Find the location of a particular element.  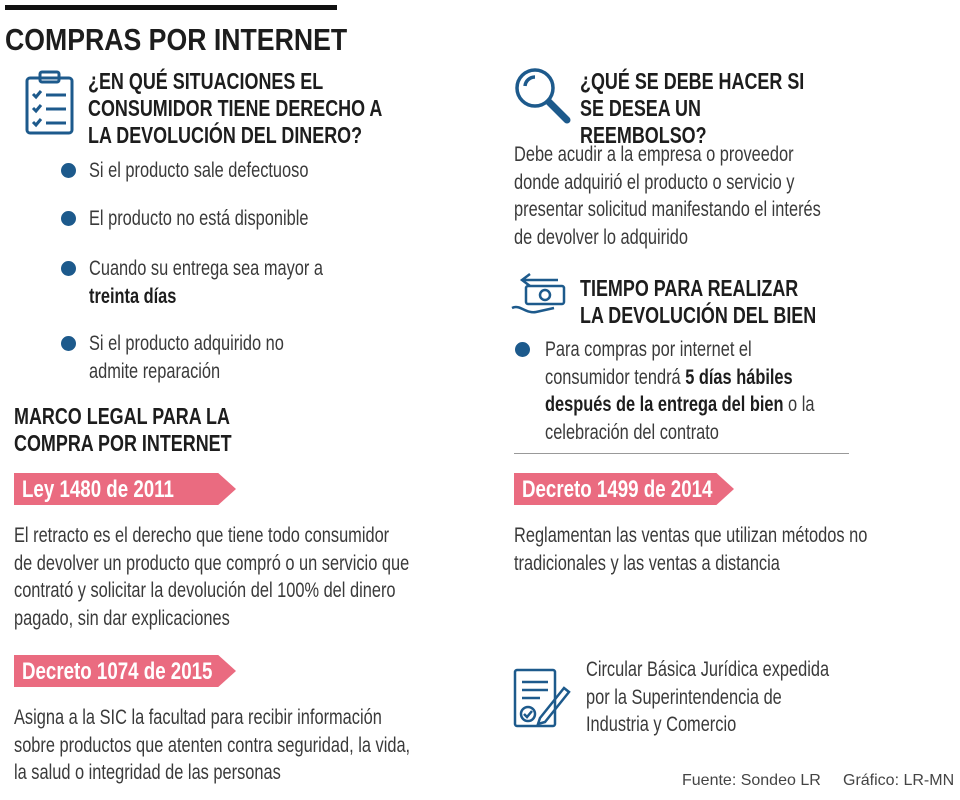

legal-title: MARCO LEGAL PARA LA COMPRA POR INTERNET is located at coordinates (123, 429).